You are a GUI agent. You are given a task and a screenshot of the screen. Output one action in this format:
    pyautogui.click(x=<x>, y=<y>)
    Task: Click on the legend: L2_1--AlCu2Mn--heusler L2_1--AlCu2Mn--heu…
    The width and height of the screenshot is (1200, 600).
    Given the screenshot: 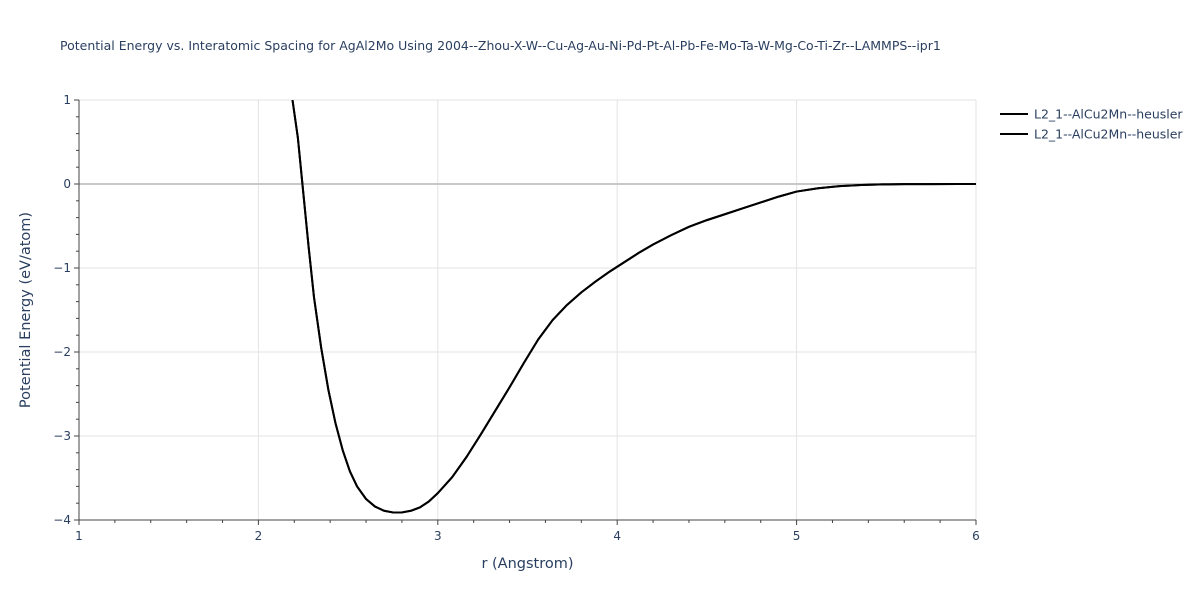 What is the action you would take?
    pyautogui.click(x=1091, y=124)
    